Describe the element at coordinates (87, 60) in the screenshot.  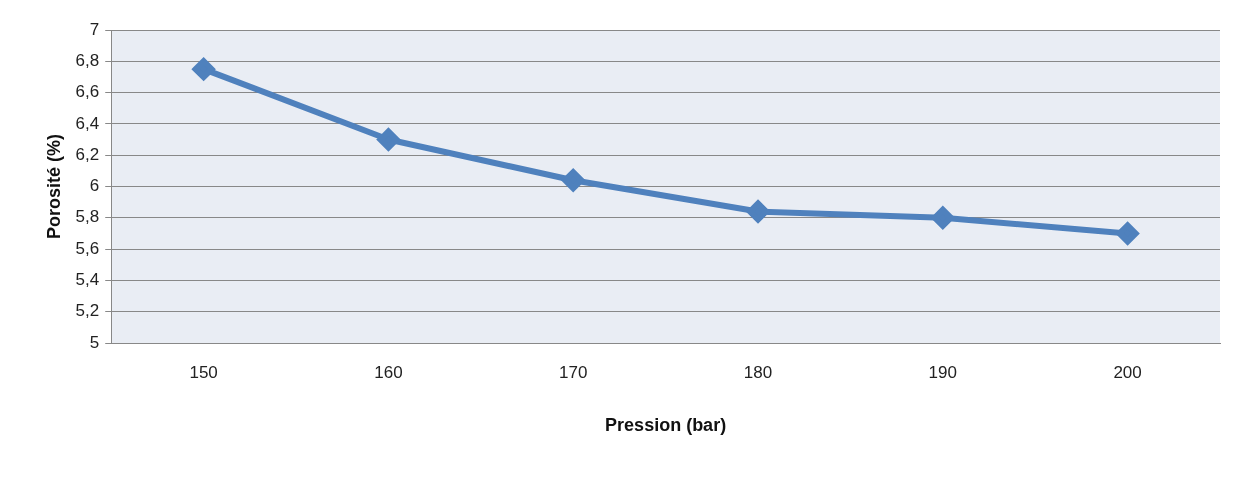
I see `y-tick-label: 6,8` at that location.